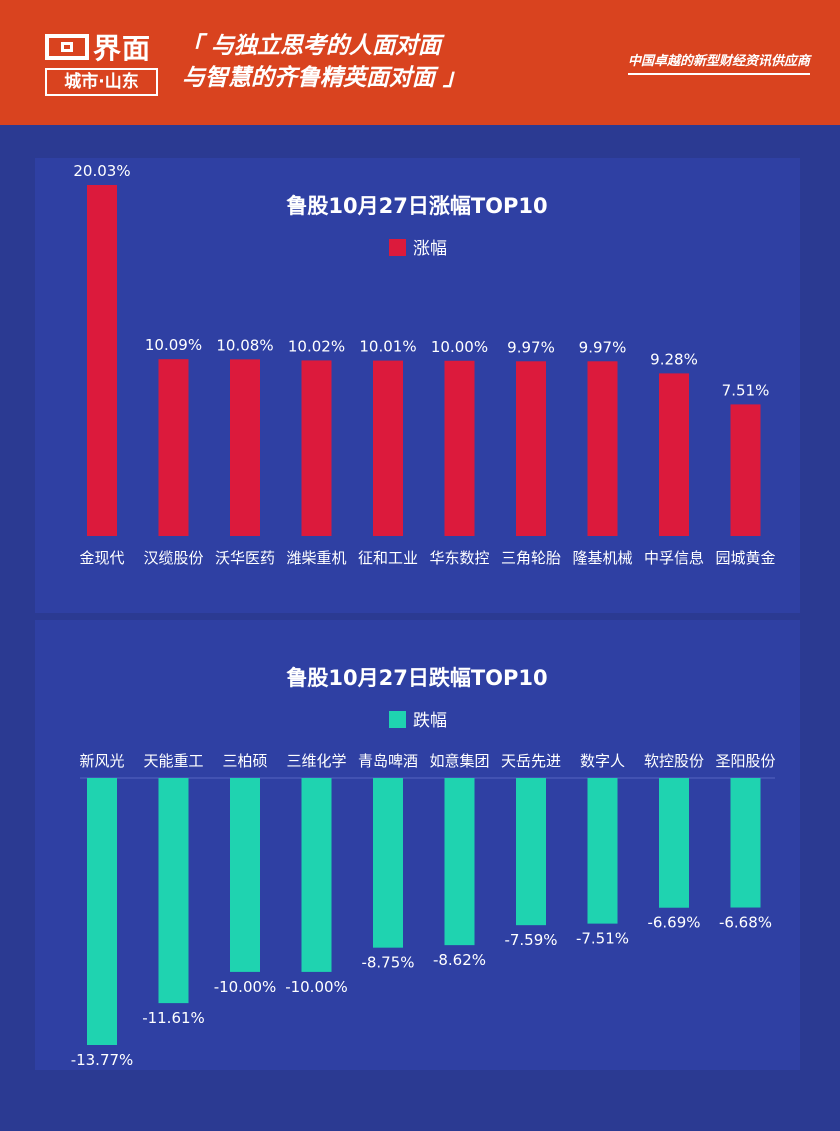 The height and width of the screenshot is (1131, 840). Describe the element at coordinates (459, 347) in the screenshot. I see `rise-value-label: 10.00%` at that location.